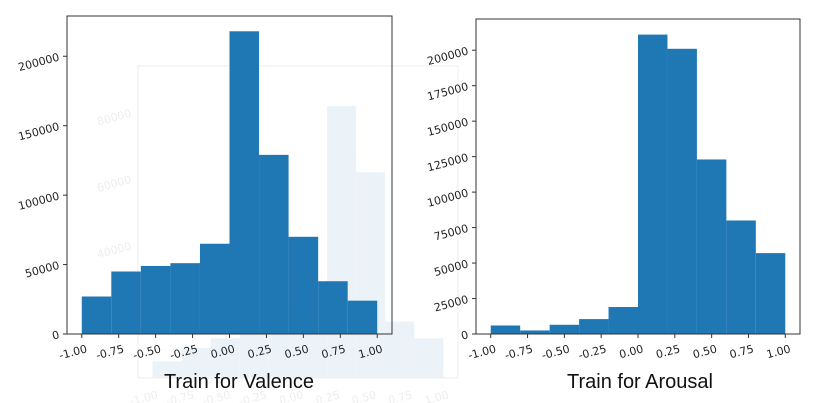  Describe the element at coordinates (110, 352) in the screenshot. I see `valence-xtick-label-1: -0.75` at that location.